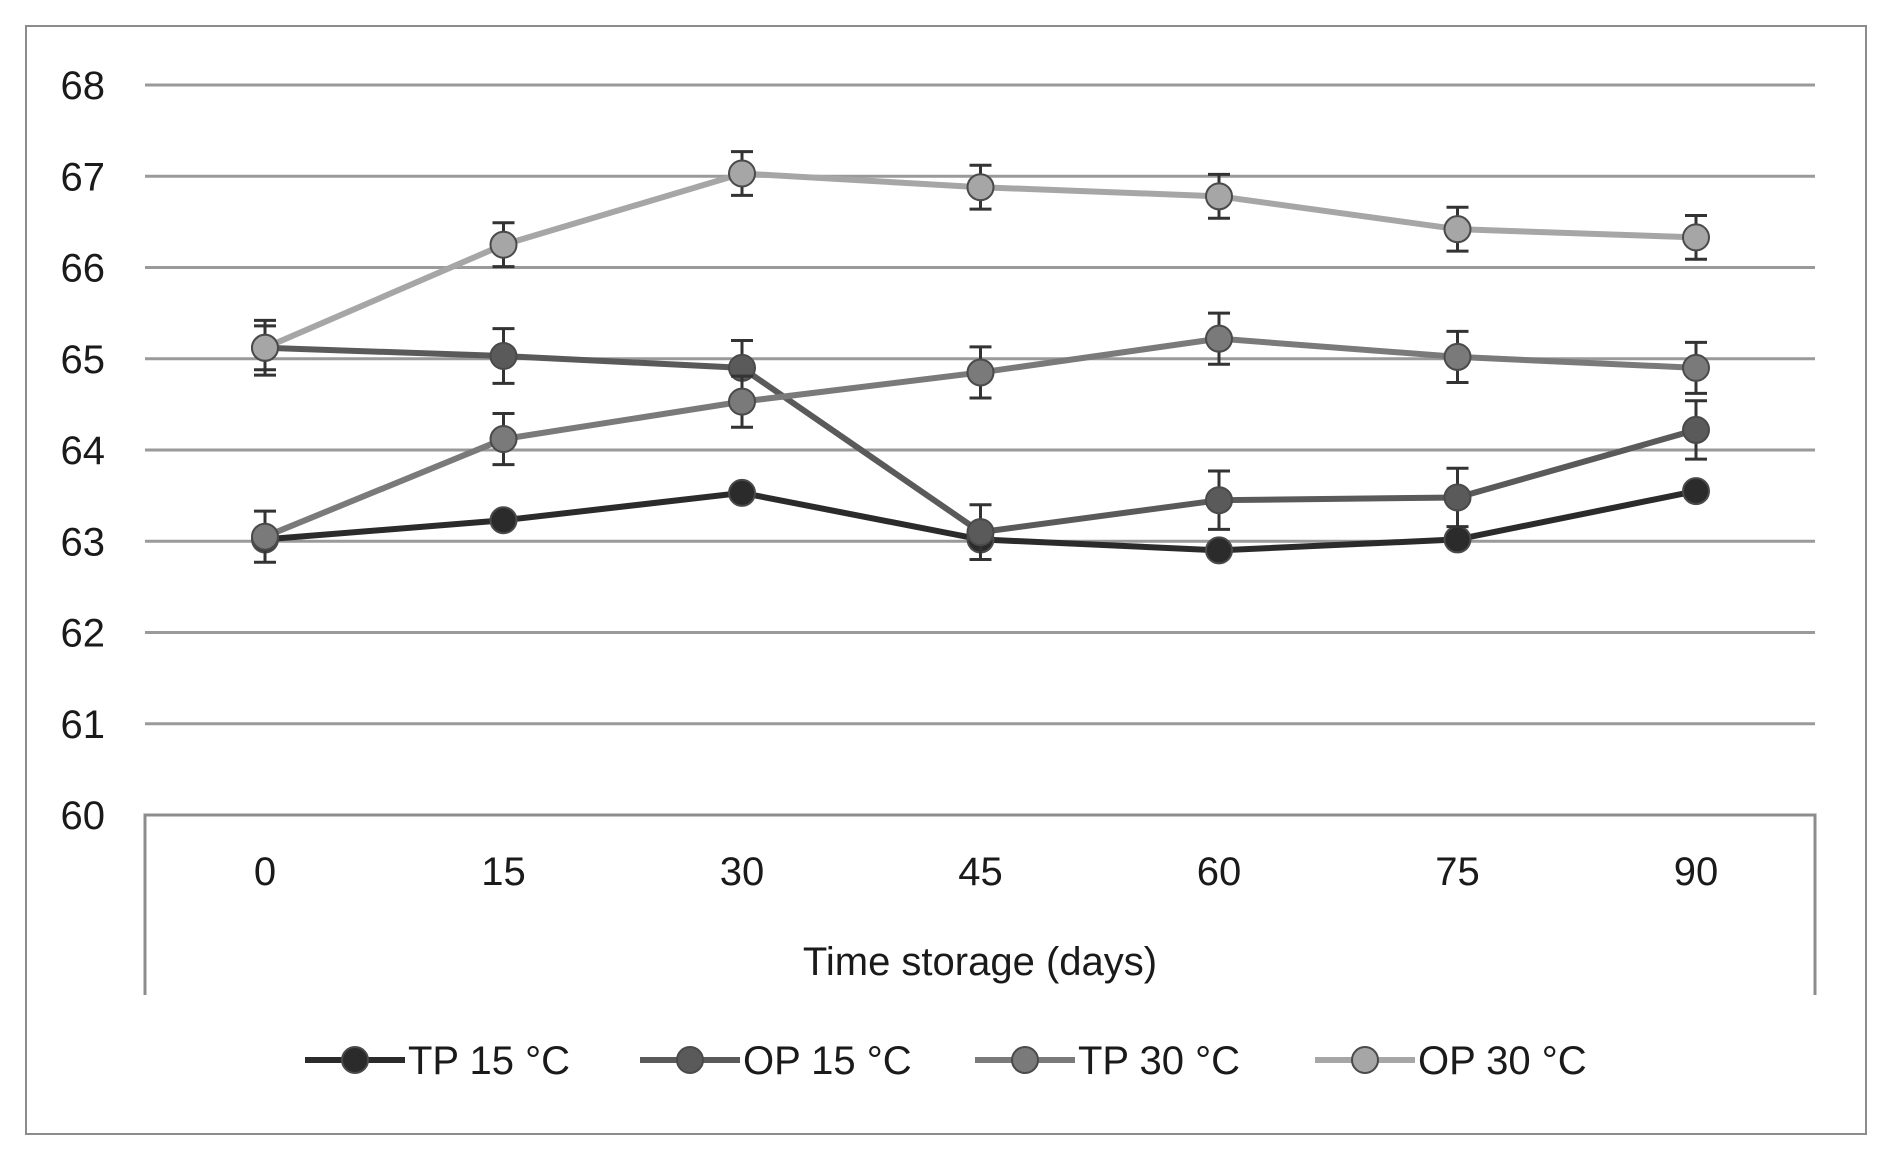 Image resolution: width=1894 pixels, height=1164 pixels. I want to click on legend-item: TP 30 °C, so click(1107, 1061).